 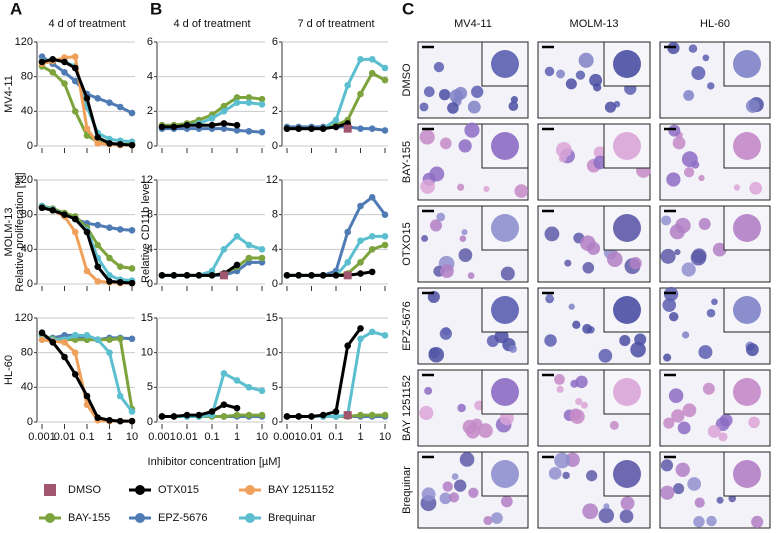 I want to click on micrograph-row-label: OTXO15, so click(x=407, y=243).